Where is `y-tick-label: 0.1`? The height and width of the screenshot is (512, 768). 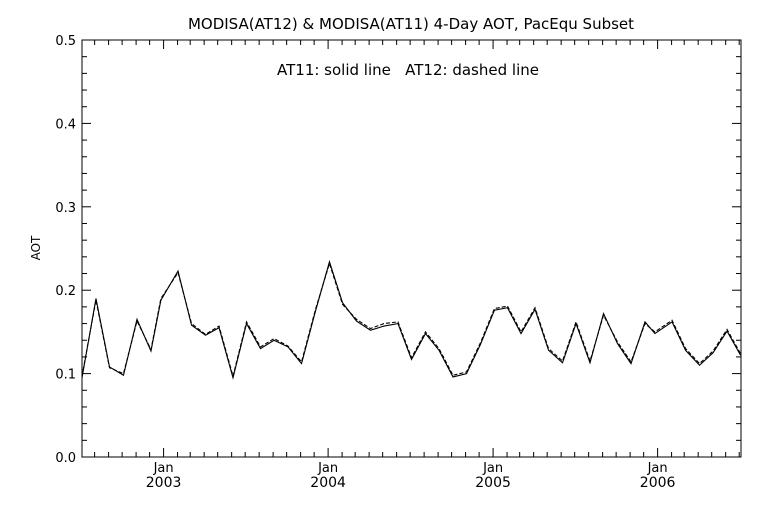
y-tick-label: 0.1 is located at coordinates (65, 375).